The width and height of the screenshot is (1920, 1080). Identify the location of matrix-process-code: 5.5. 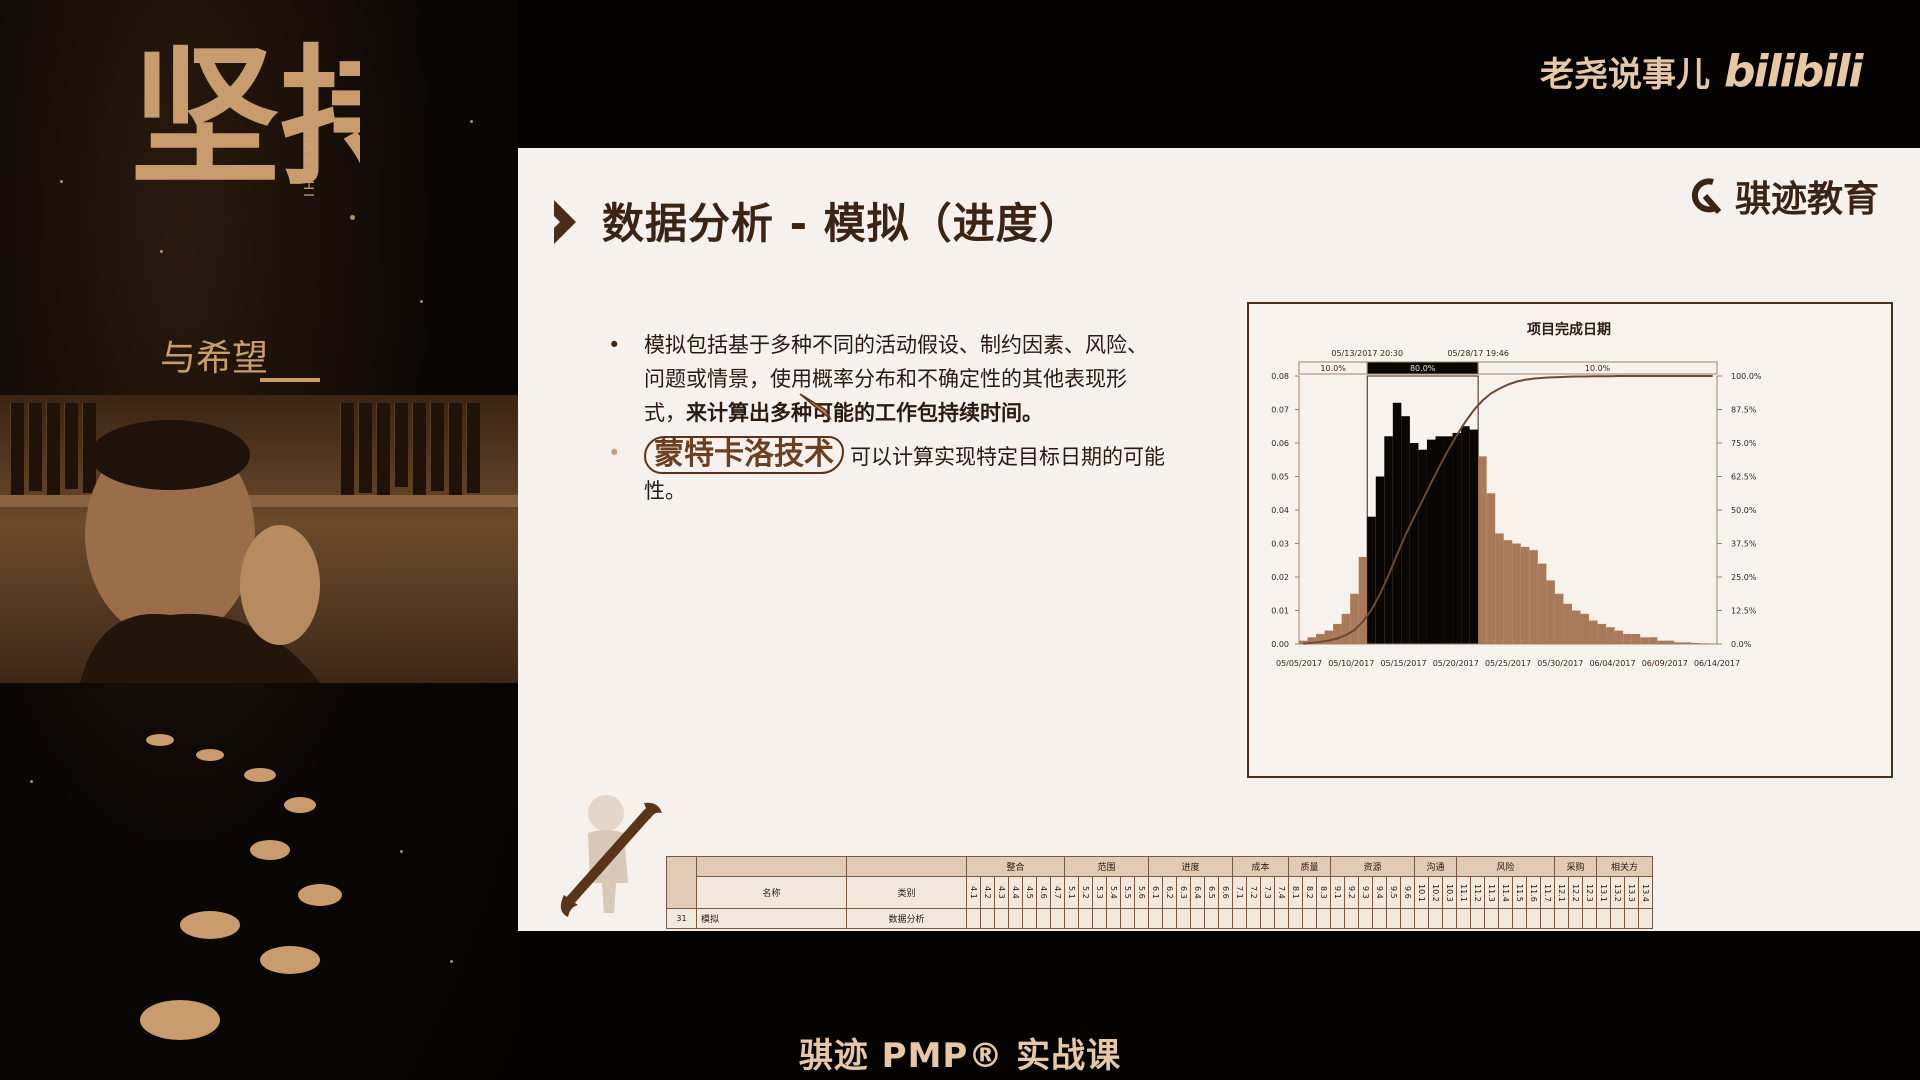
(1127, 892).